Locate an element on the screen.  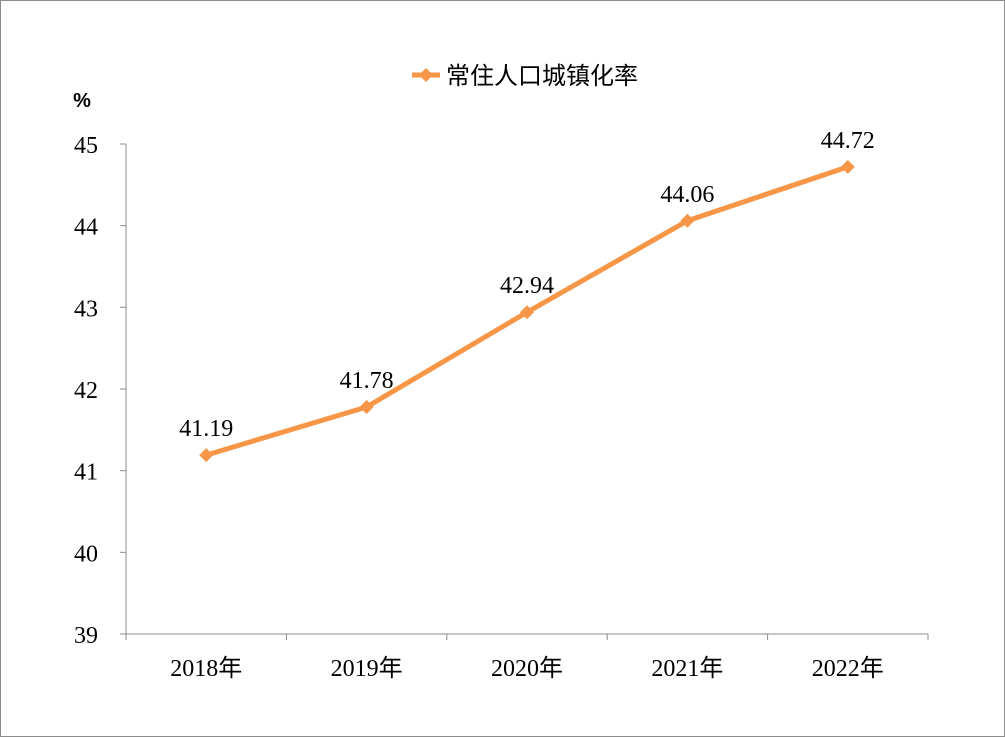
data-label: 44.06 is located at coordinates (687, 195).